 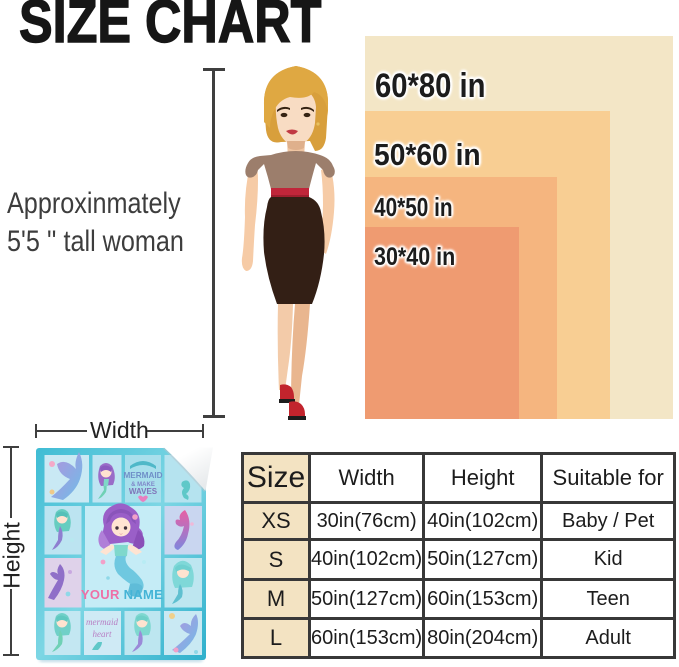 I want to click on svg-text: heart, so click(x=102, y=634).